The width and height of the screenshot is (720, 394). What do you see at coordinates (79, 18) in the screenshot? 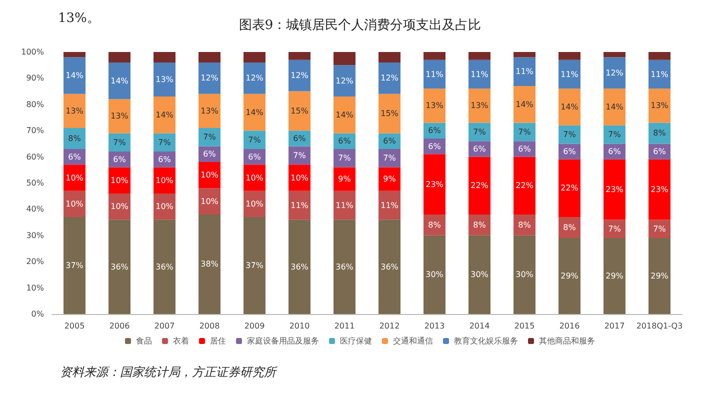
I see `text: 13%。` at bounding box center [79, 18].